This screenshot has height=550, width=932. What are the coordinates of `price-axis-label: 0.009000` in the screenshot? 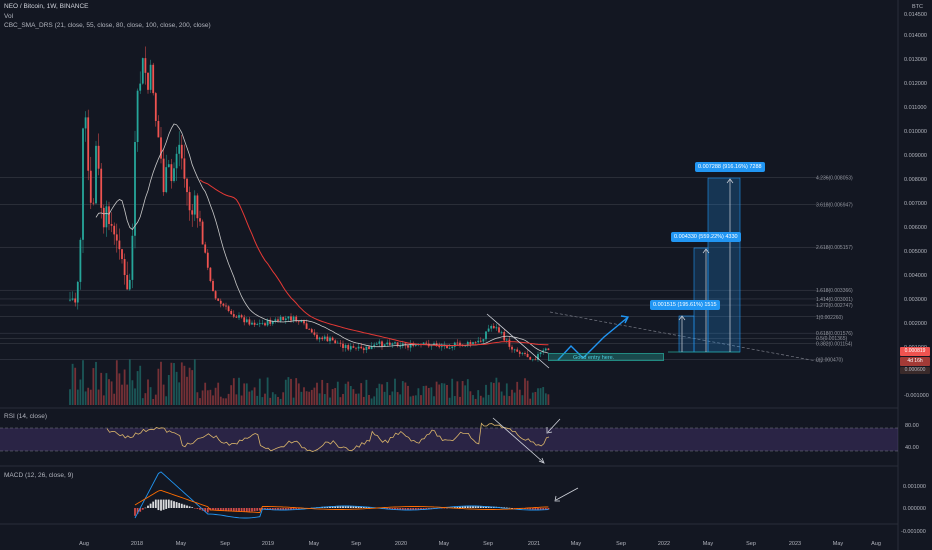 It's located at (915, 156).